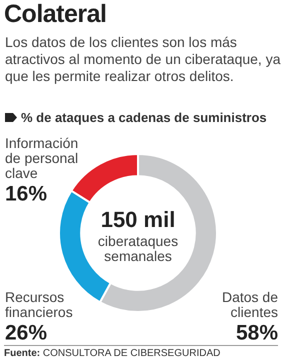 Image resolution: width=282 pixels, height=364 pixels. Describe the element at coordinates (41, 157) in the screenshot. I see `slice-label: Información de personal clave` at that location.